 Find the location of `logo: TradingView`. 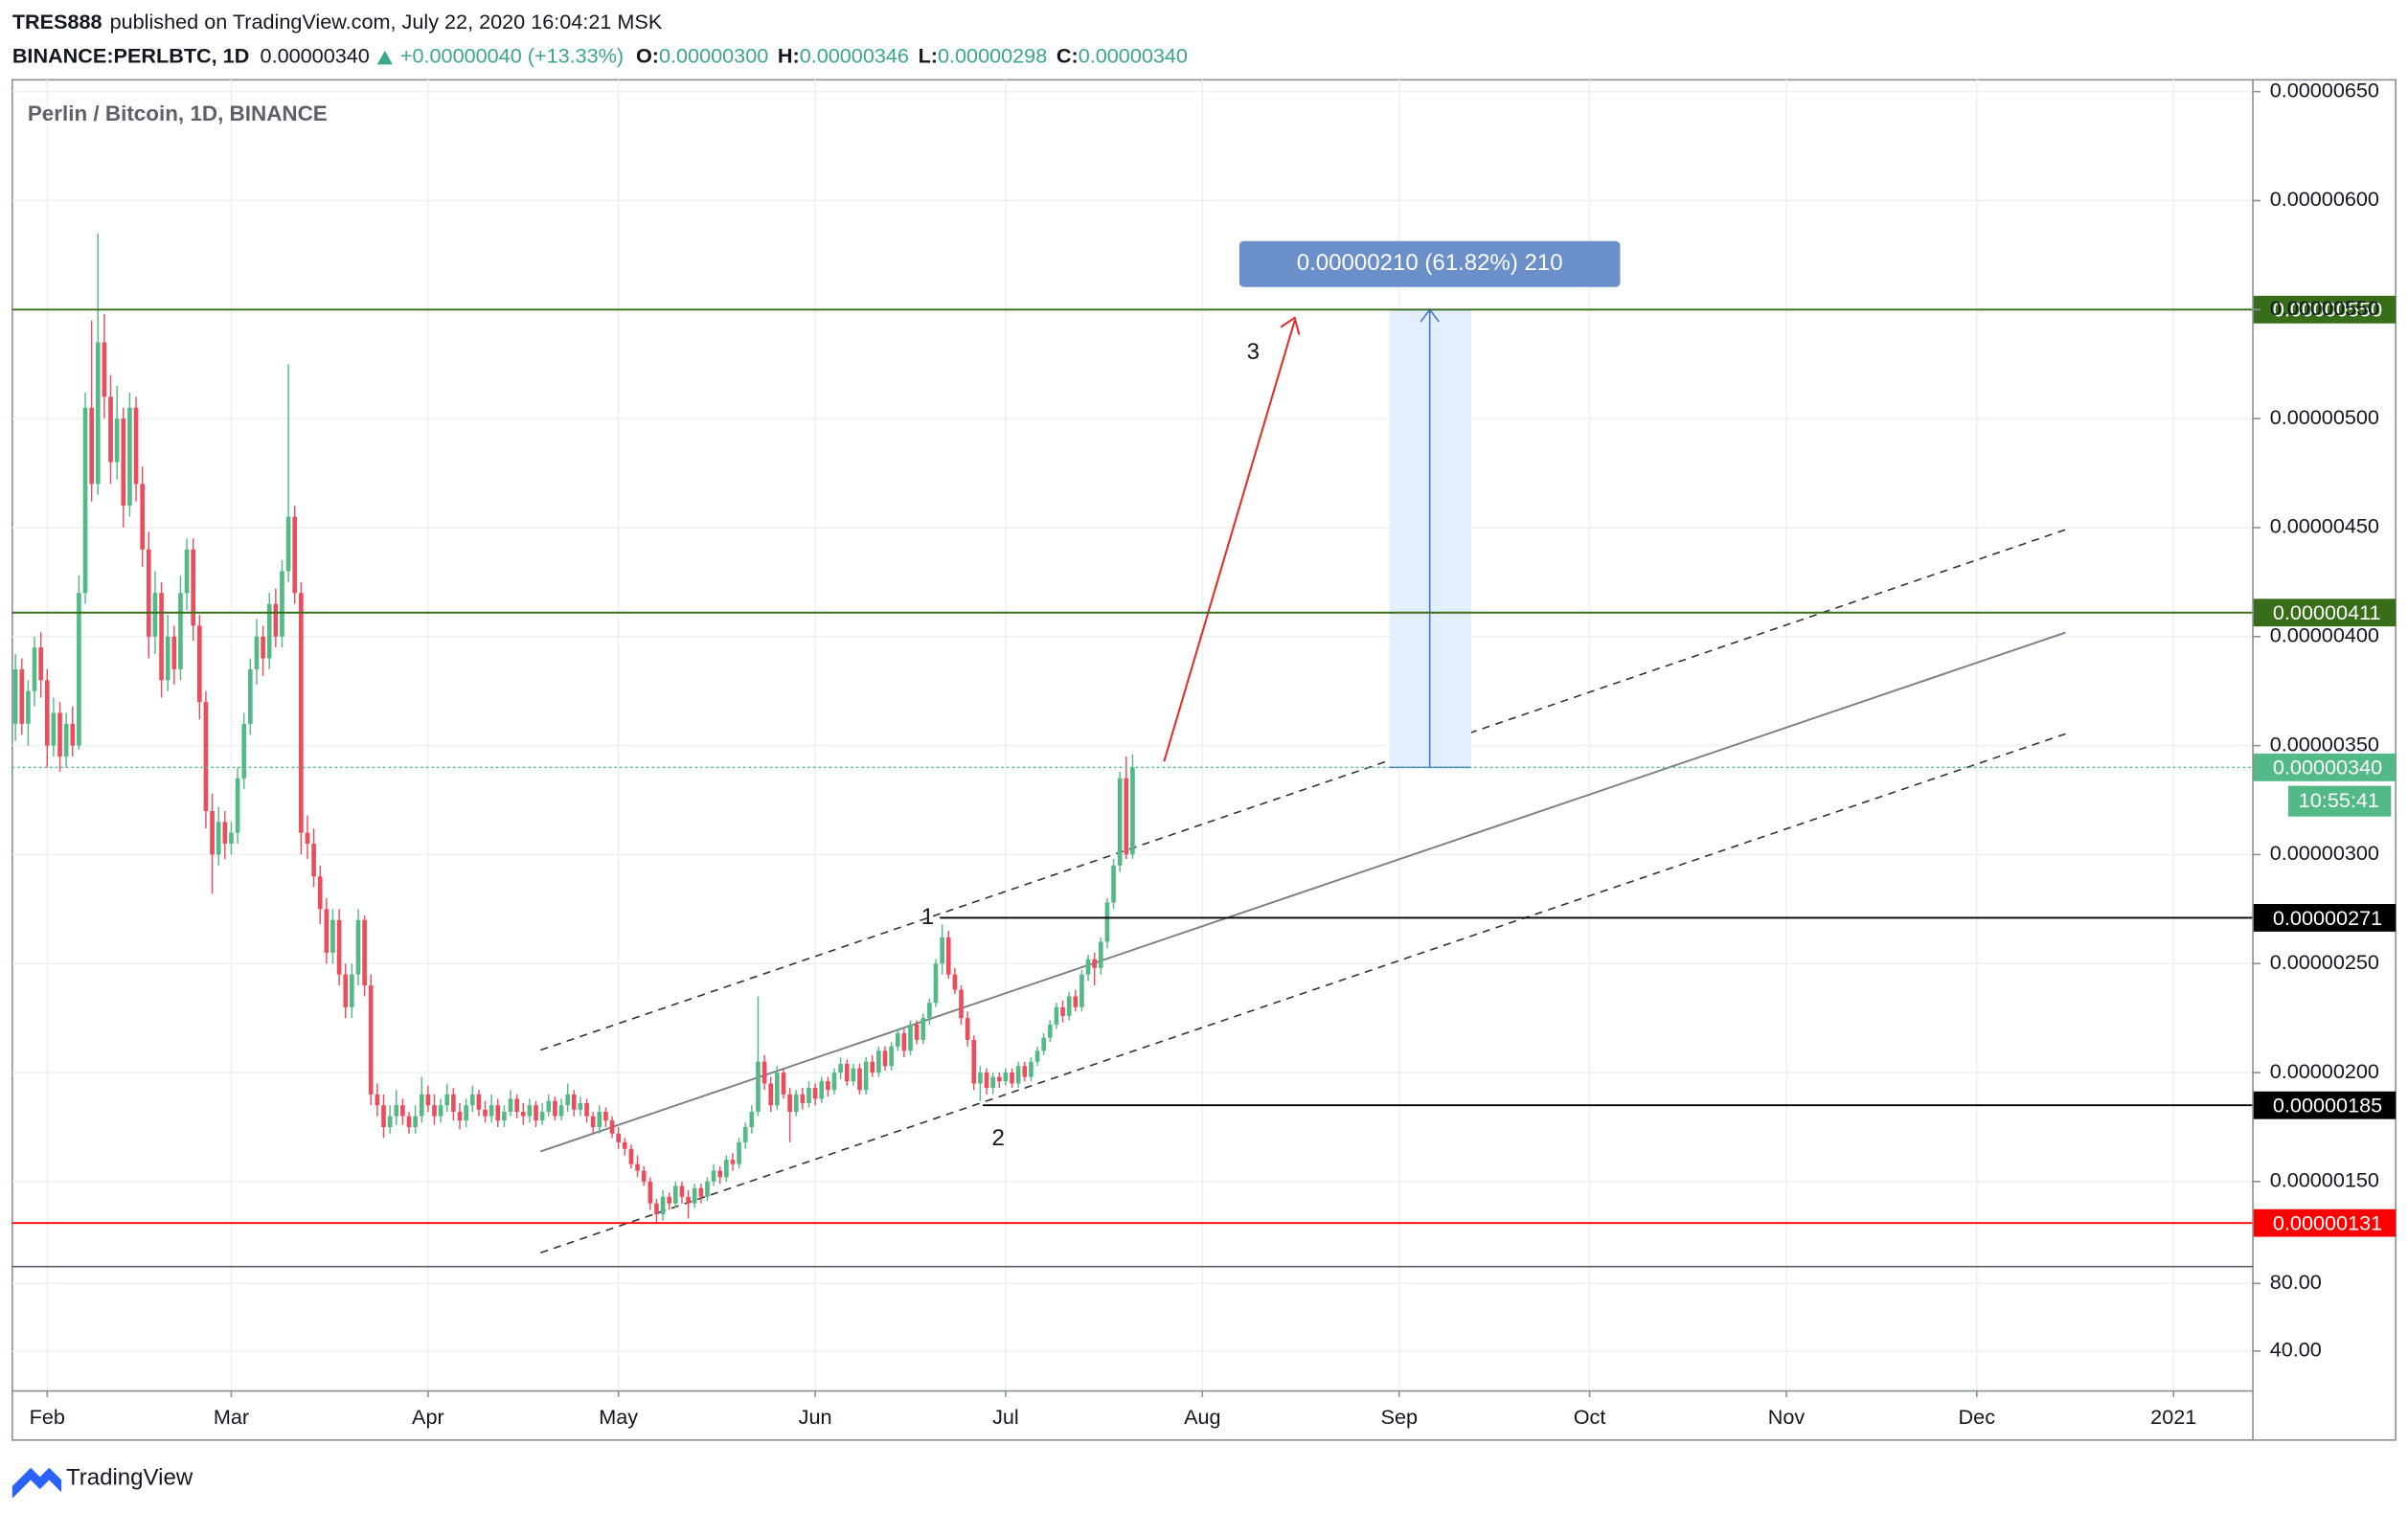

logo: TradingView is located at coordinates (102, 1481).